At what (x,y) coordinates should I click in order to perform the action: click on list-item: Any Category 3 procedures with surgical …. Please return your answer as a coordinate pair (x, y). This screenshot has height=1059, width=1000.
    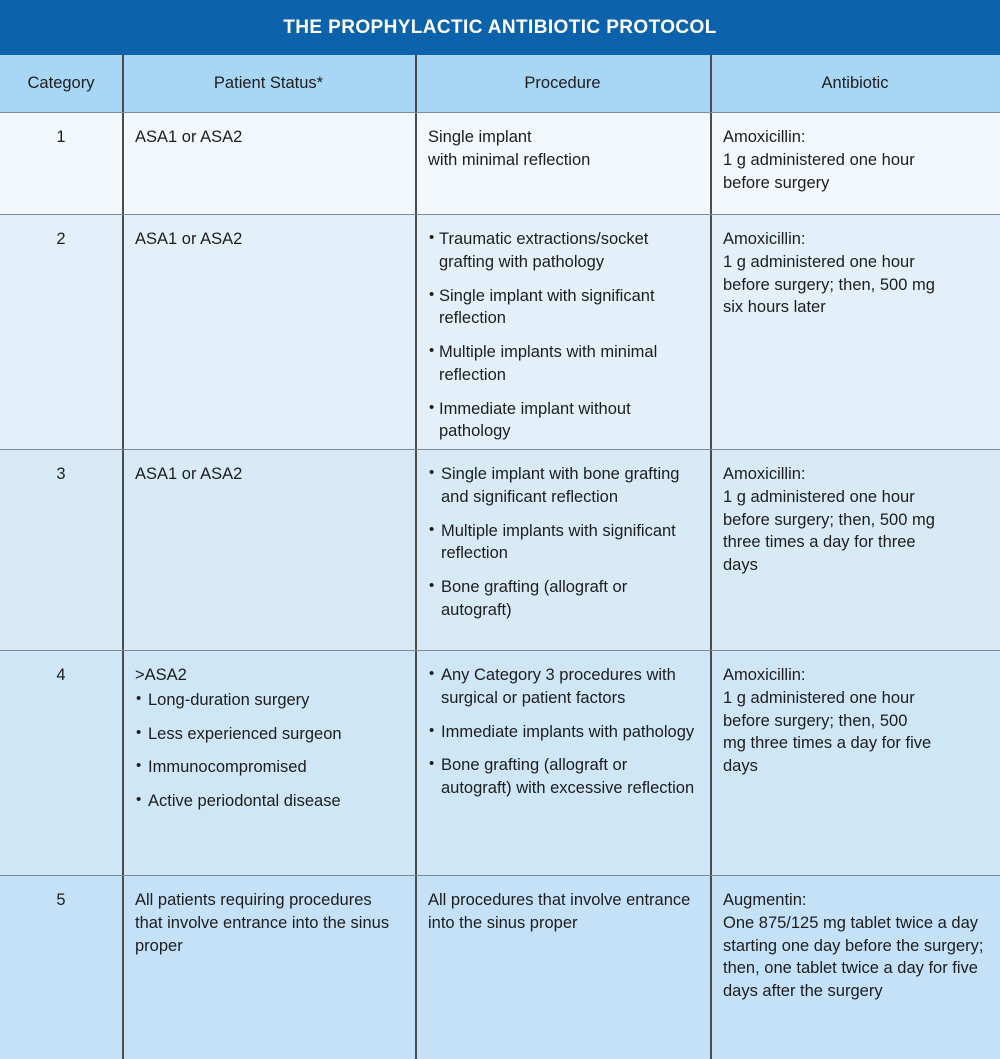
    Looking at the image, I should click on (563, 686).